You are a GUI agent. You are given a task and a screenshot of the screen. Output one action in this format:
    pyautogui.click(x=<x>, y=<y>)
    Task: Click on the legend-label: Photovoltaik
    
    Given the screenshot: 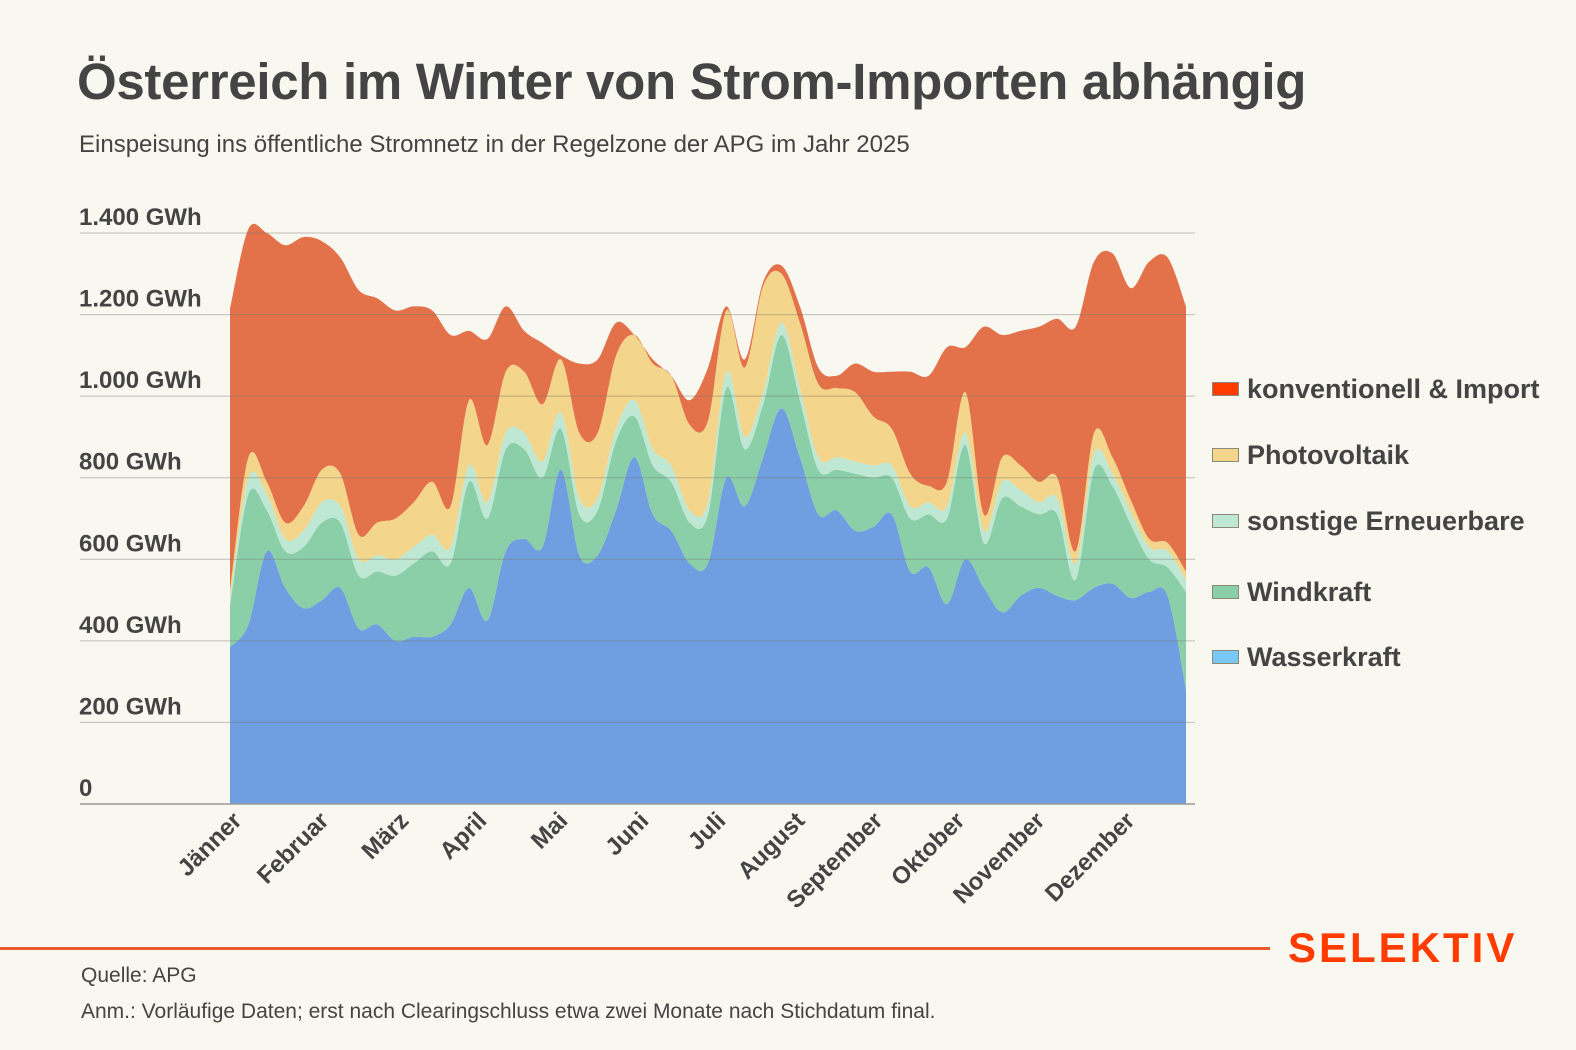 What is the action you would take?
    pyautogui.click(x=1328, y=454)
    